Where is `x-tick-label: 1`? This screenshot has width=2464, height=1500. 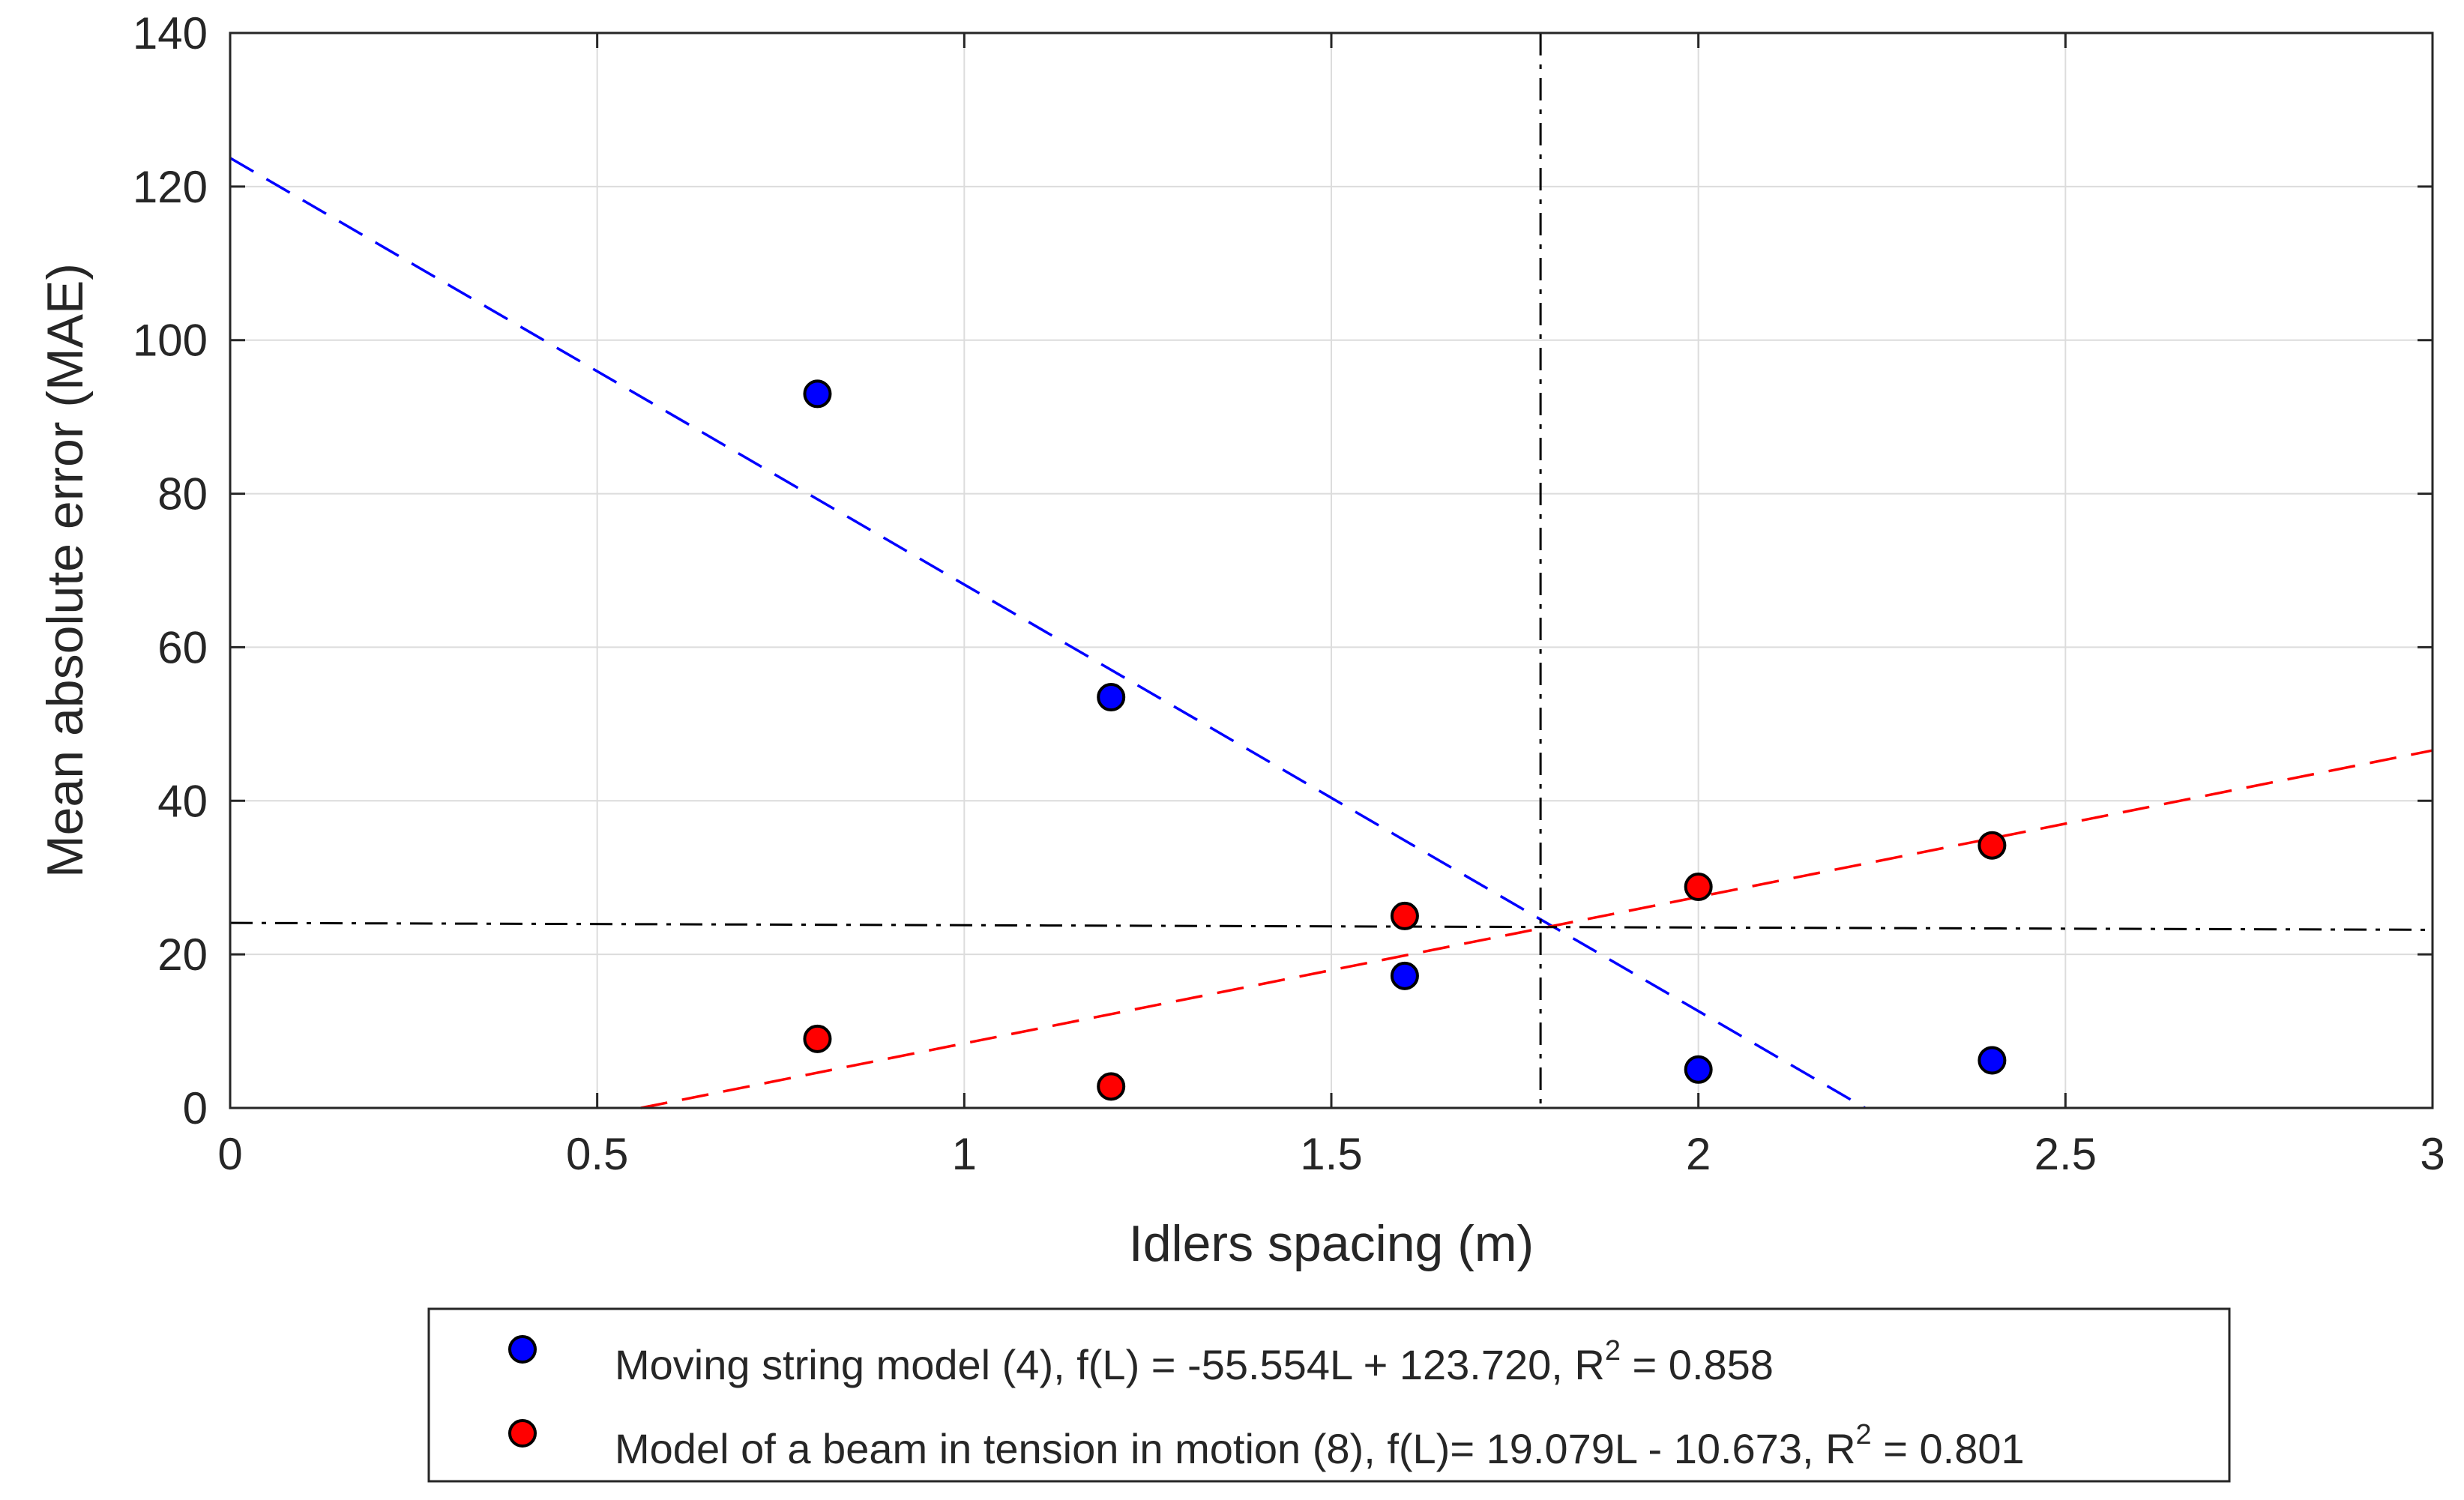
x-tick-label: 1 is located at coordinates (964, 1154).